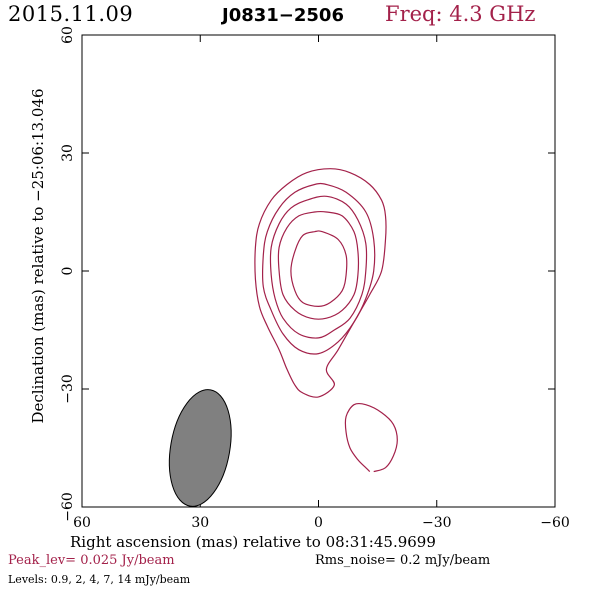 Image resolution: width=590 pixels, height=590 pixels. Describe the element at coordinates (460, 14) in the screenshot. I see `frequency-label: Freq: 4.3 GHz` at that location.